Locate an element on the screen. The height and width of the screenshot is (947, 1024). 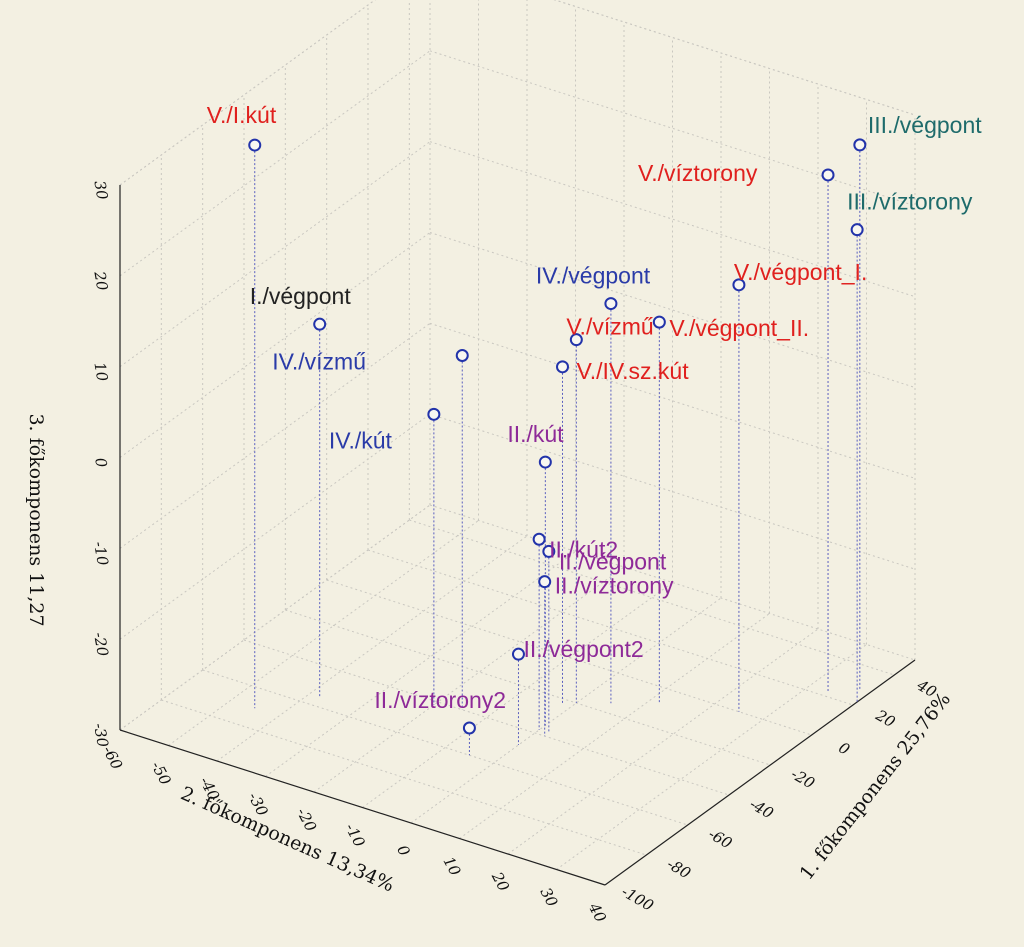
y-tick-label: -50 is located at coordinates (160, 773).